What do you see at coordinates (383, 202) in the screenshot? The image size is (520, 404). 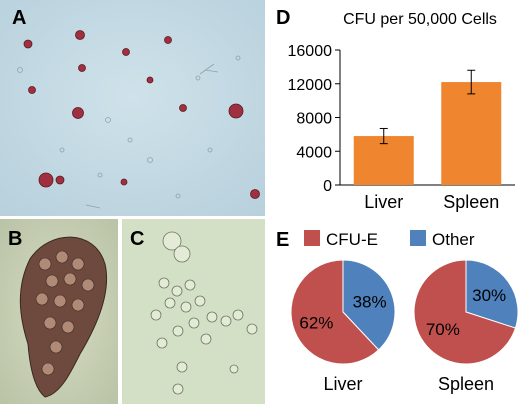 I see `x-category-label: Liver` at bounding box center [383, 202].